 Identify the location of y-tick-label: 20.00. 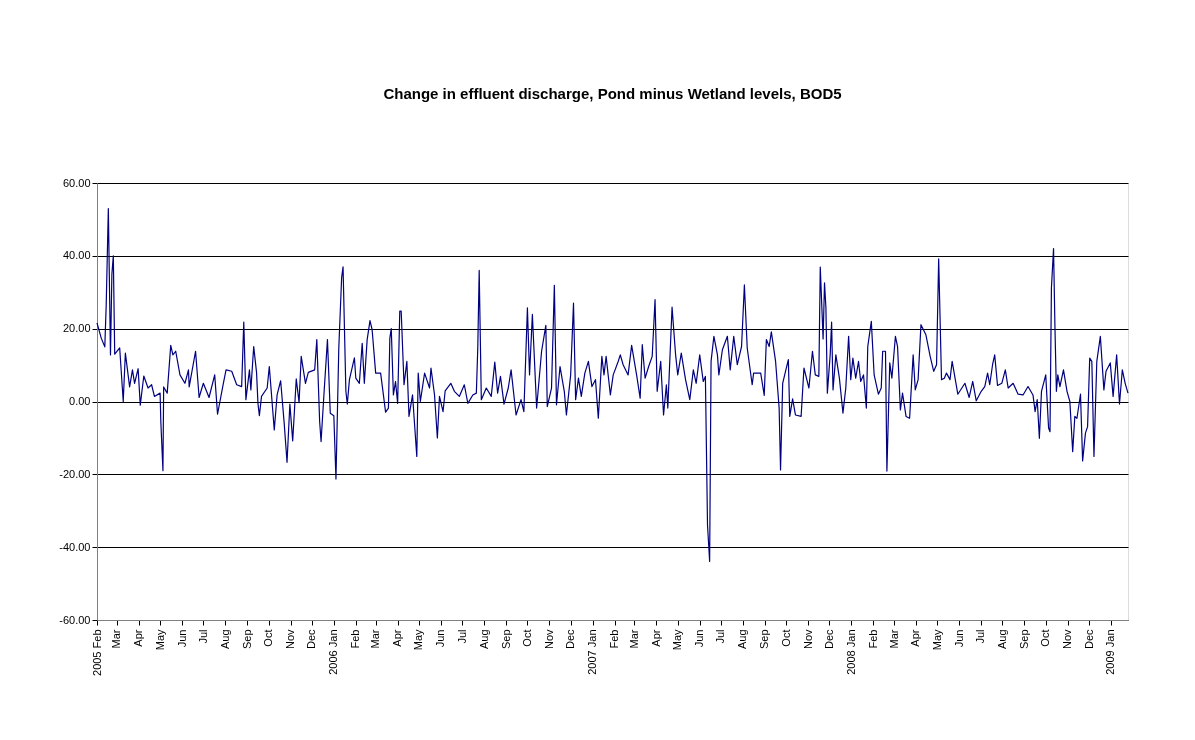
(76, 328).